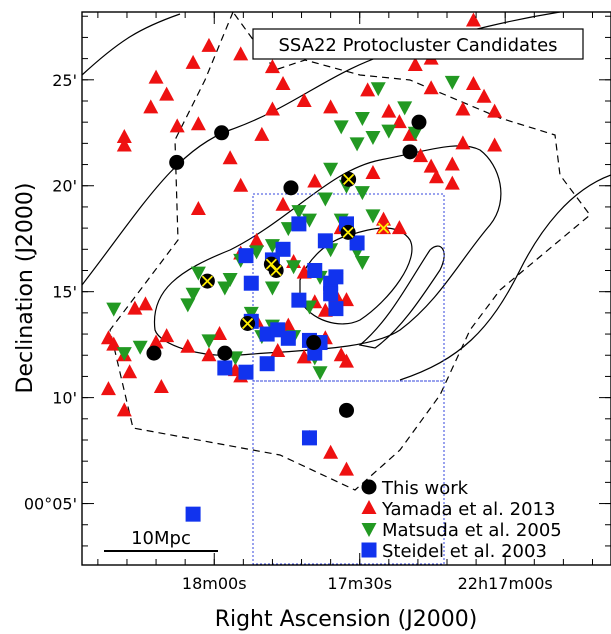 This screenshot has width=611, height=634. What do you see at coordinates (64, 398) in the screenshot?
I see `y-tick-label-3: 10'` at bounding box center [64, 398].